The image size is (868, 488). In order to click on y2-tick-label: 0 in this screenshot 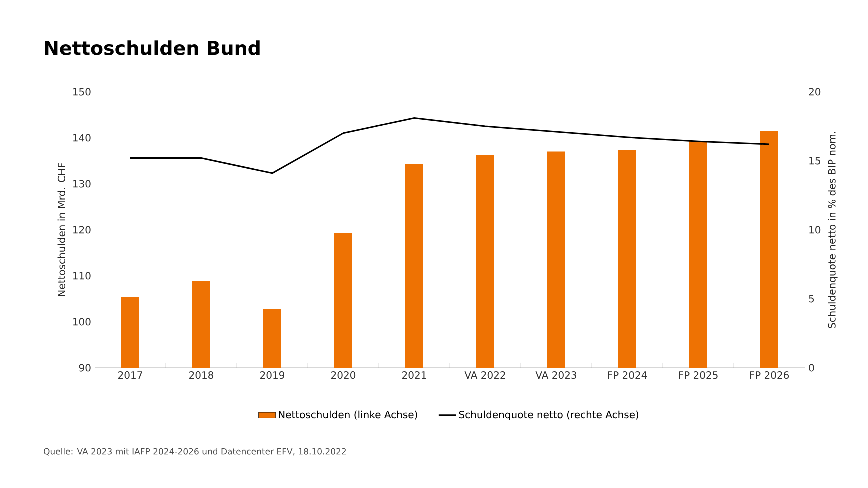, I will do `click(811, 368)`.